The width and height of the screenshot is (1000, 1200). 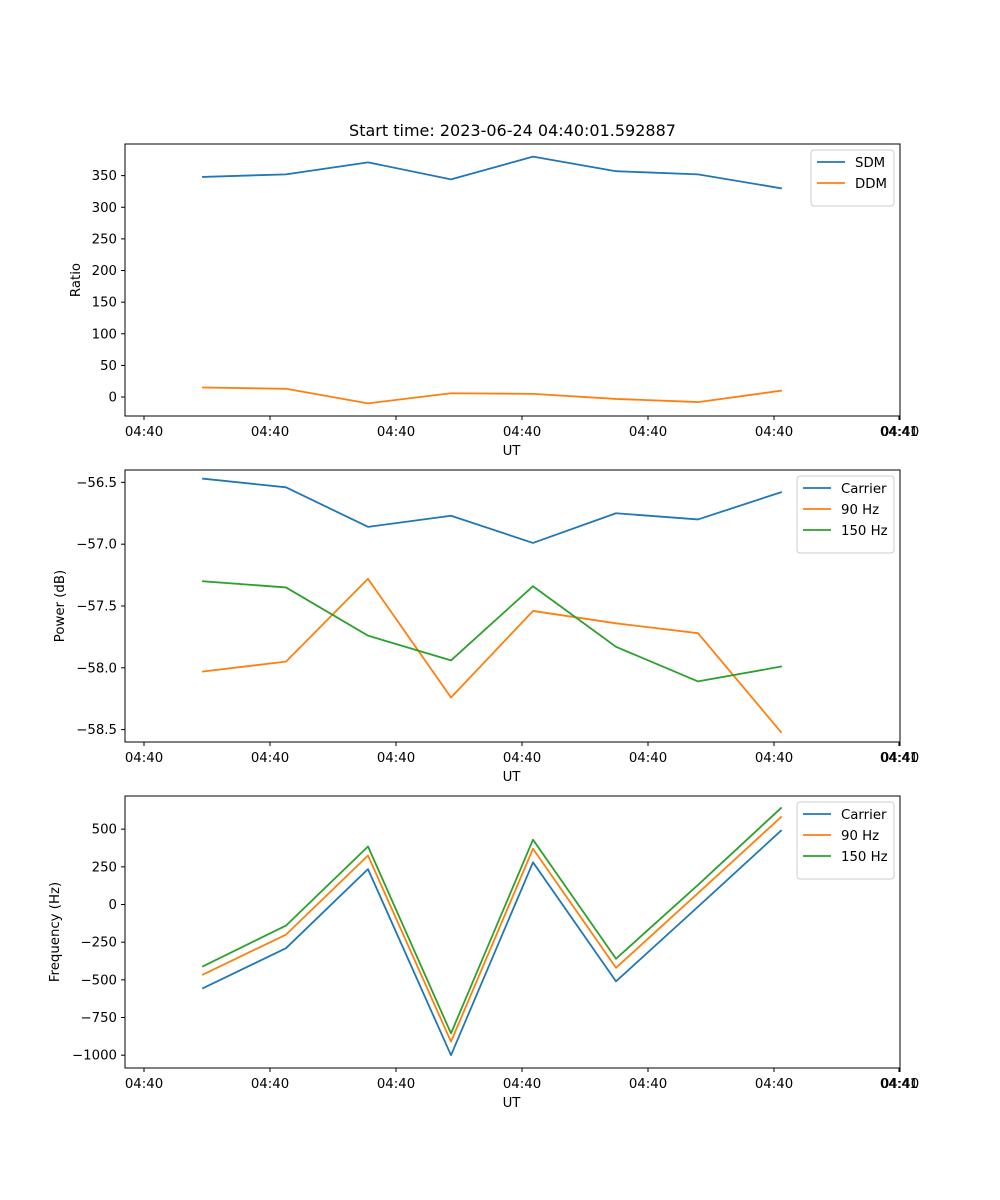 I want to click on y-tick-label: −250, so click(x=98, y=943).